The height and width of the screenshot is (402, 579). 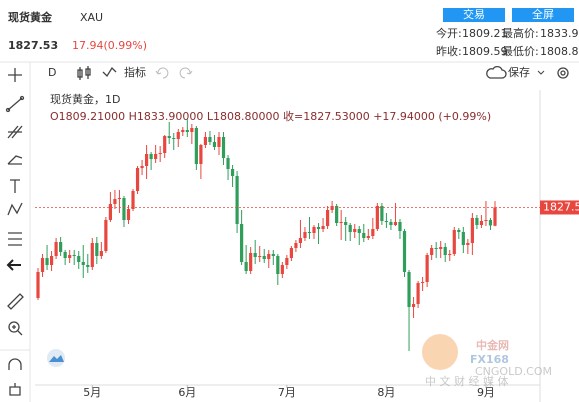 I want to click on x-tick-label: 5月, so click(x=92, y=392).